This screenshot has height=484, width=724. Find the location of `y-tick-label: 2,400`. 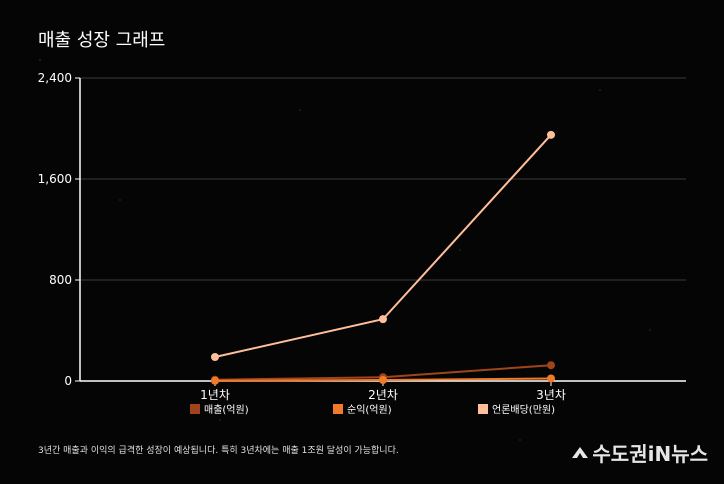

y-tick-label: 2,400 is located at coordinates (55, 78).